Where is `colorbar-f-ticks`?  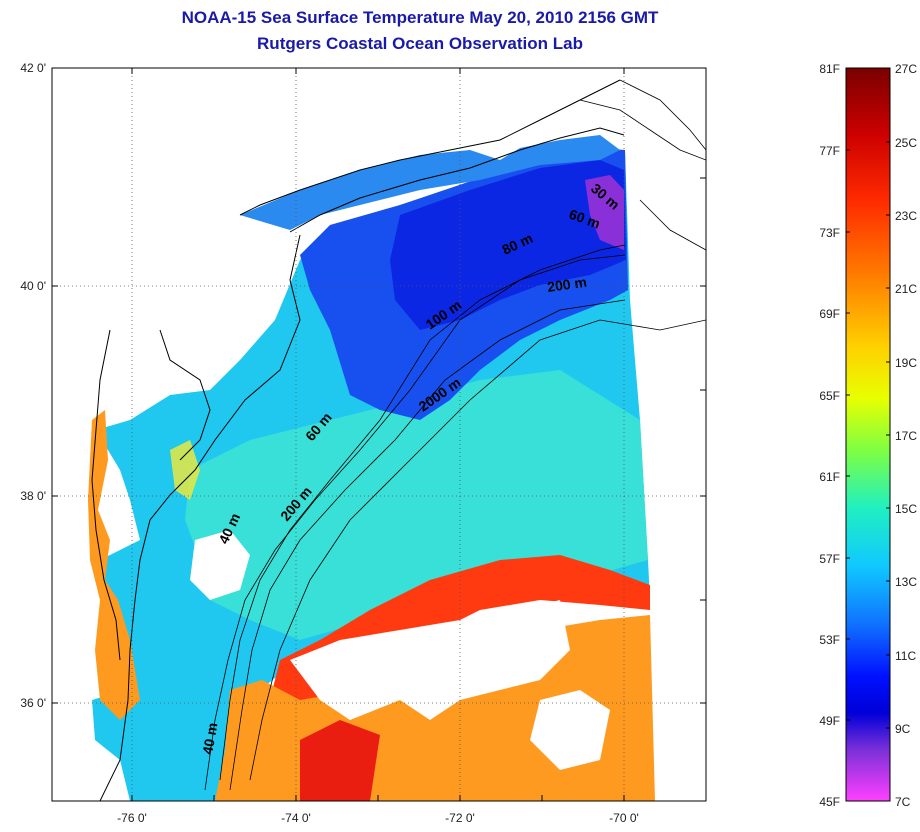 colorbar-f-ticks is located at coordinates (848, 434).